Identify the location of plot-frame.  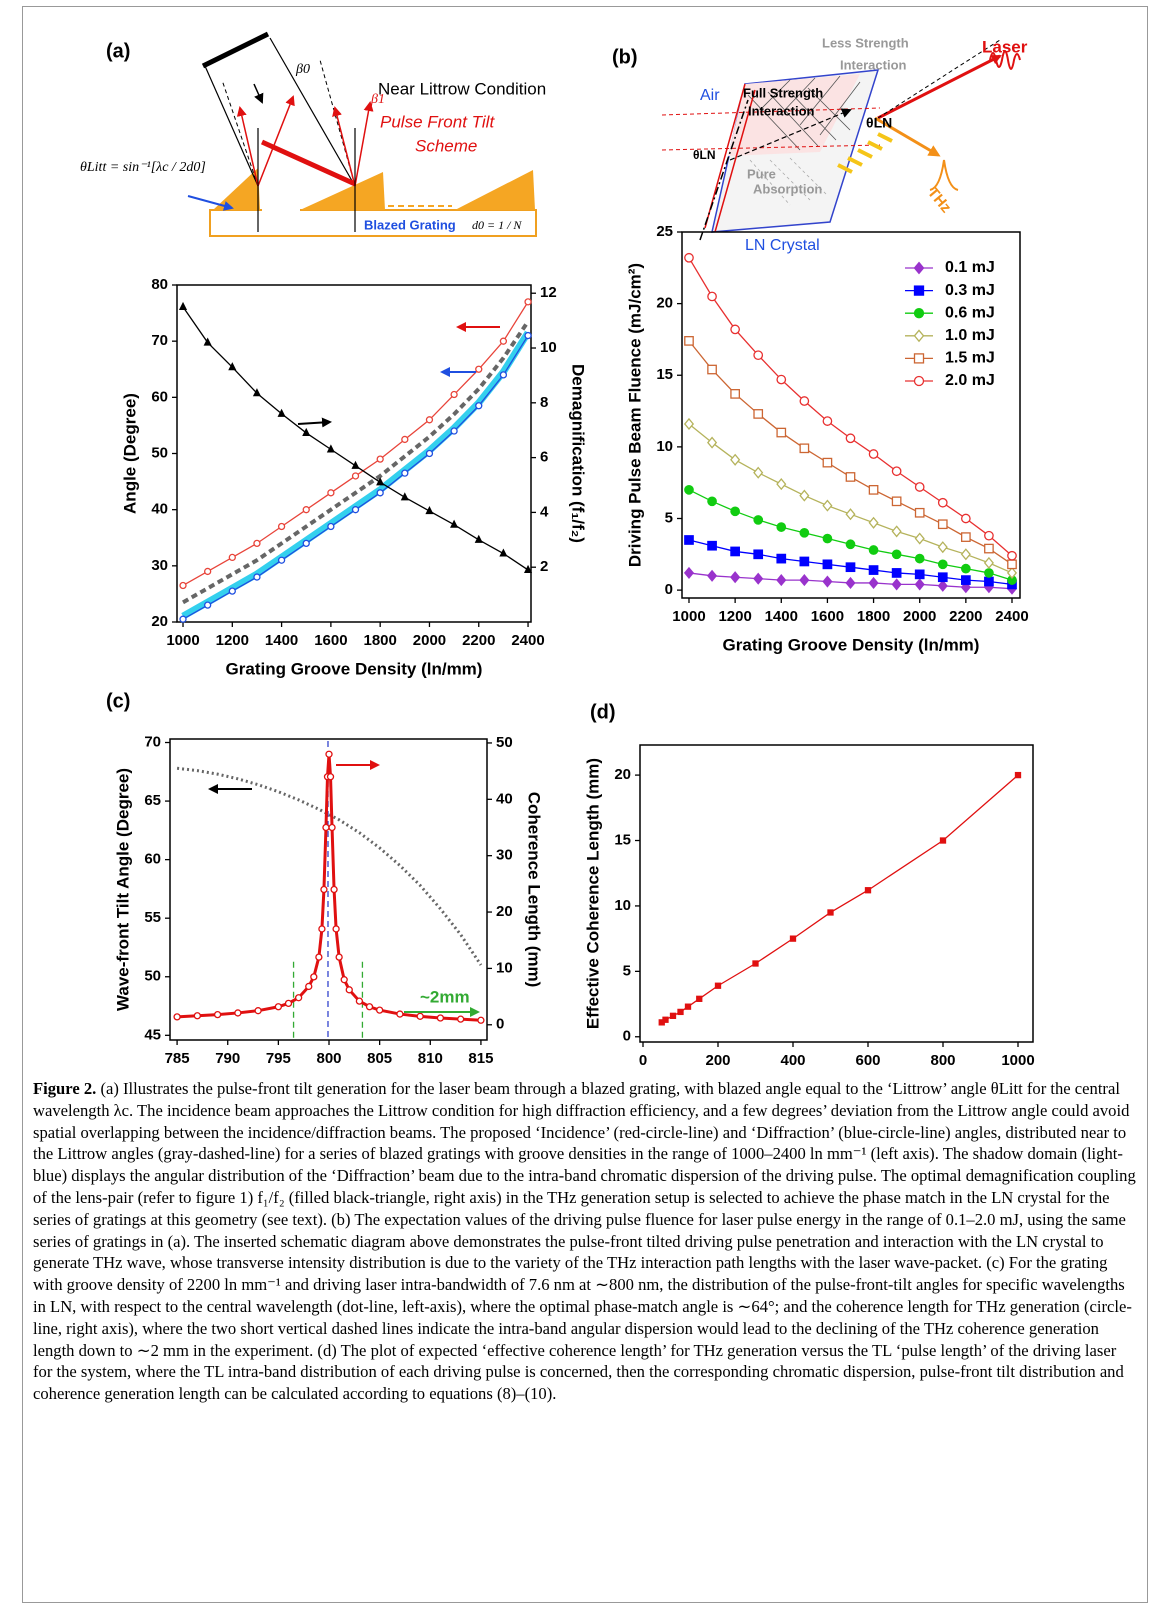
(354, 453).